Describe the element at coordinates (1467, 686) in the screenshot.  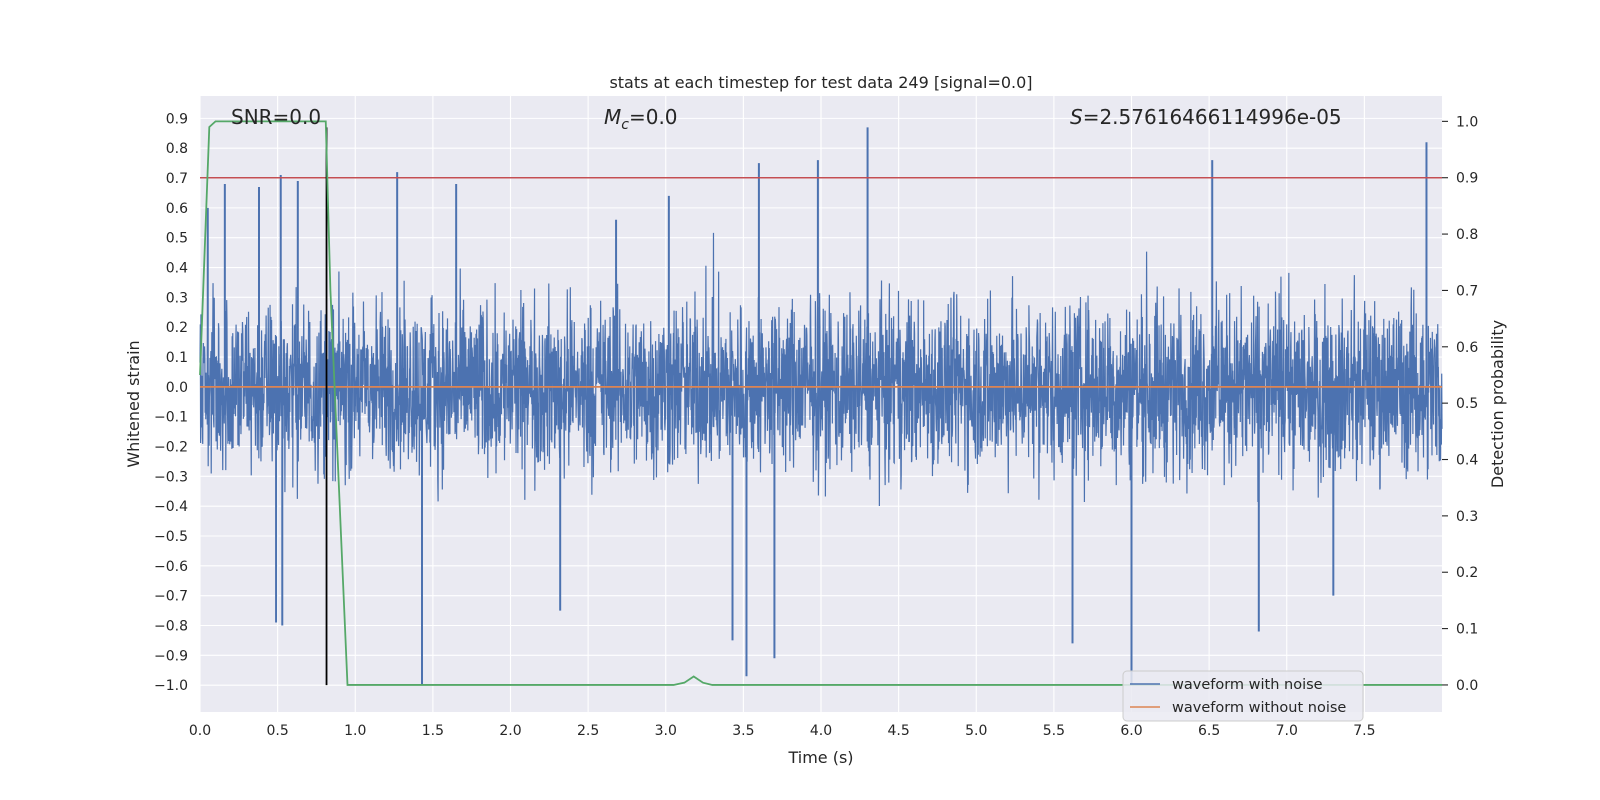
I see `y2-tick-label: 0.0` at that location.